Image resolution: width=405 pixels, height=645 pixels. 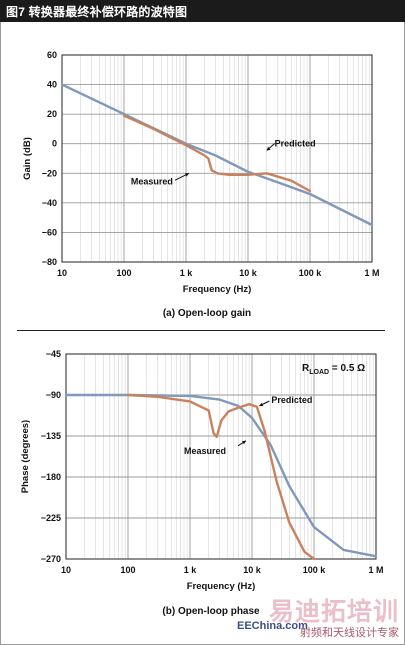 I want to click on y-tick-label: −60, so click(x=49, y=232).